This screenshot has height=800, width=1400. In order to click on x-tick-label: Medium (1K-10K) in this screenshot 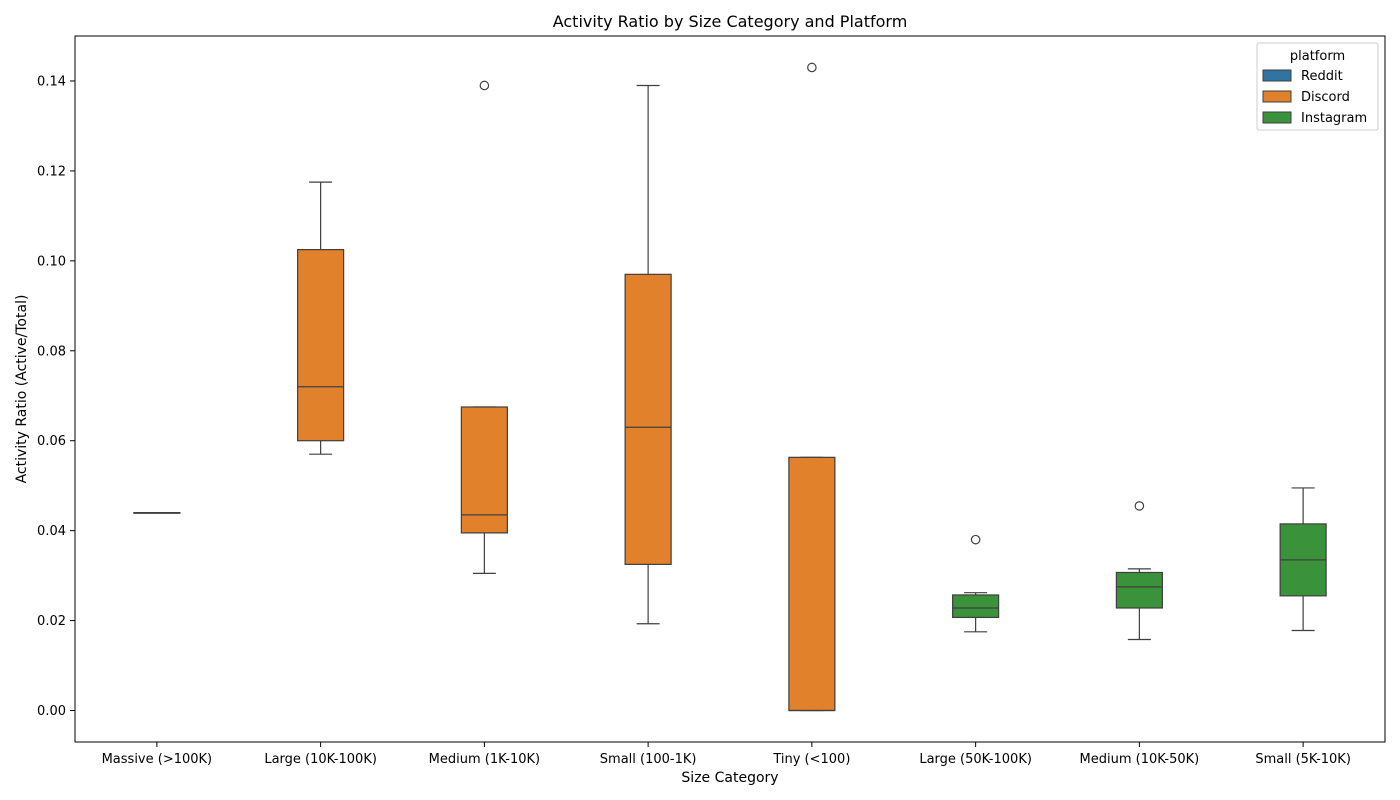, I will do `click(484, 759)`.